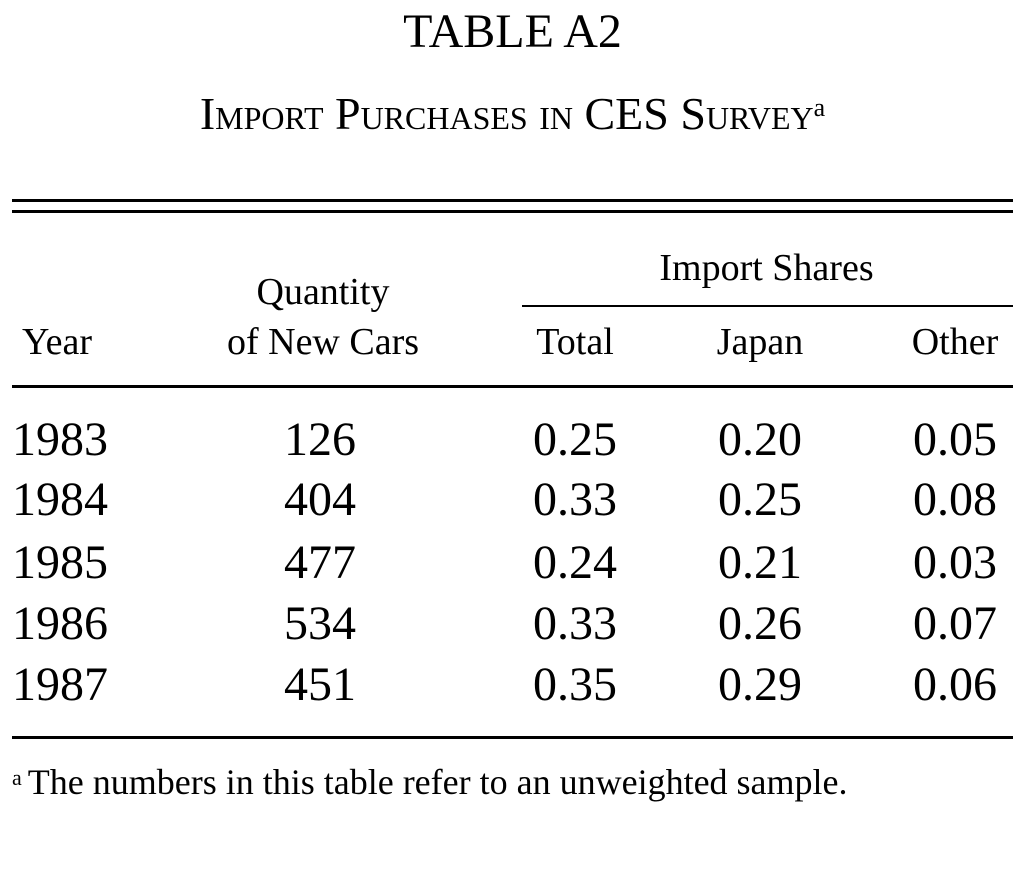  I want to click on top-rule-upper, so click(512, 200).